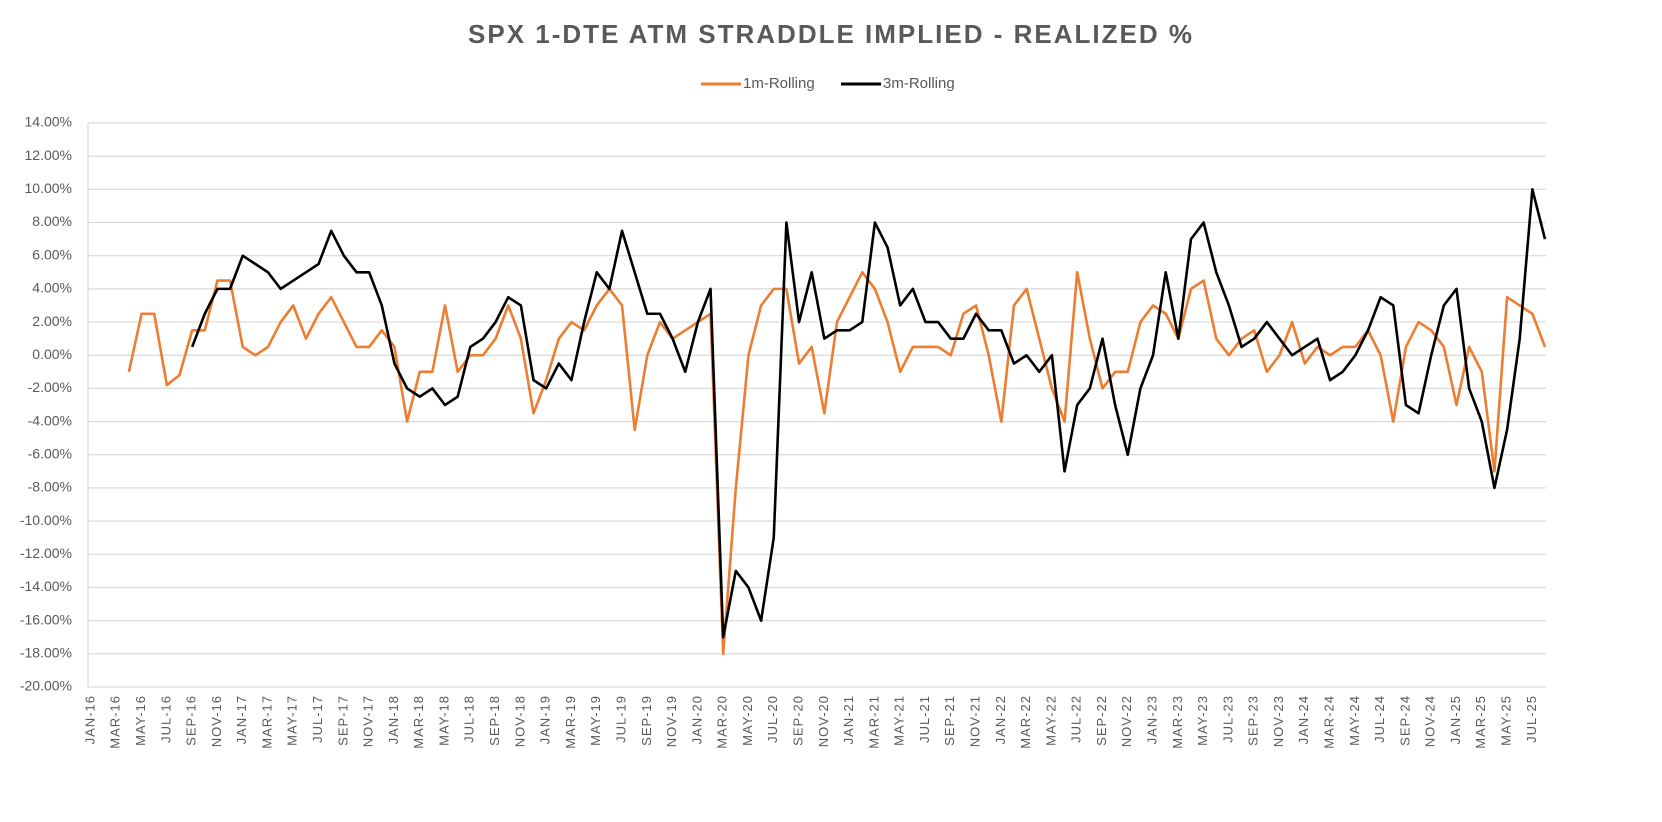 Image resolution: width=1662 pixels, height=822 pixels. What do you see at coordinates (191, 720) in the screenshot?
I see `x-tick-label: SEP-16` at bounding box center [191, 720].